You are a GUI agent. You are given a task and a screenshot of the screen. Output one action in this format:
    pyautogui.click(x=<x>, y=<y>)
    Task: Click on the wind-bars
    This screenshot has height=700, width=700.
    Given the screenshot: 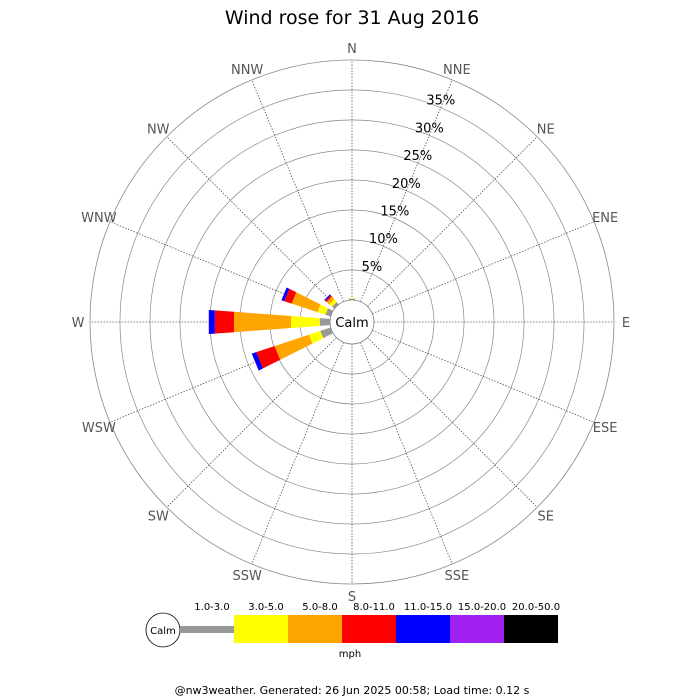 What is the action you would take?
    pyautogui.click(x=282, y=329)
    